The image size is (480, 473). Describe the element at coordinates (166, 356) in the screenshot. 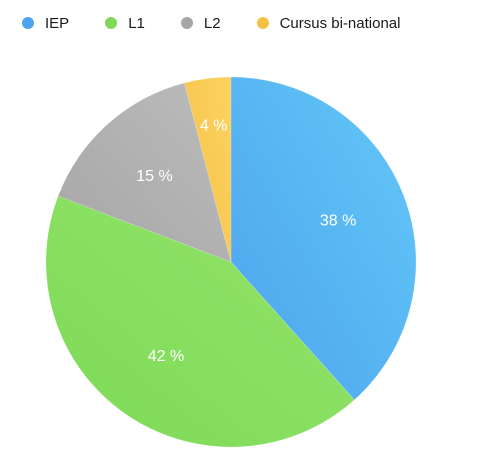

I see `slice-label-l1: 42 %` at that location.